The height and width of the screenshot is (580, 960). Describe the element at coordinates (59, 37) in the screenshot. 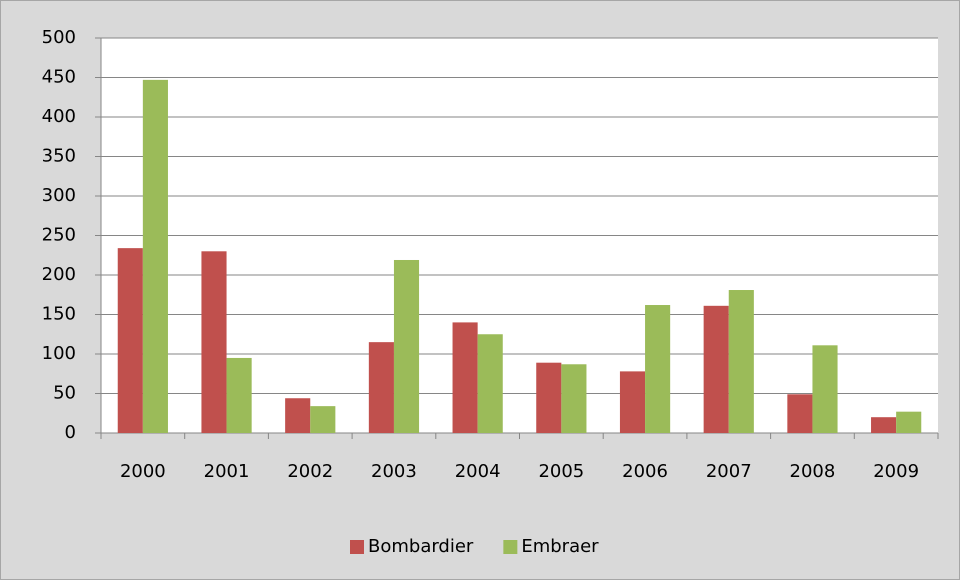

I see `y-tick-label: 500` at that location.